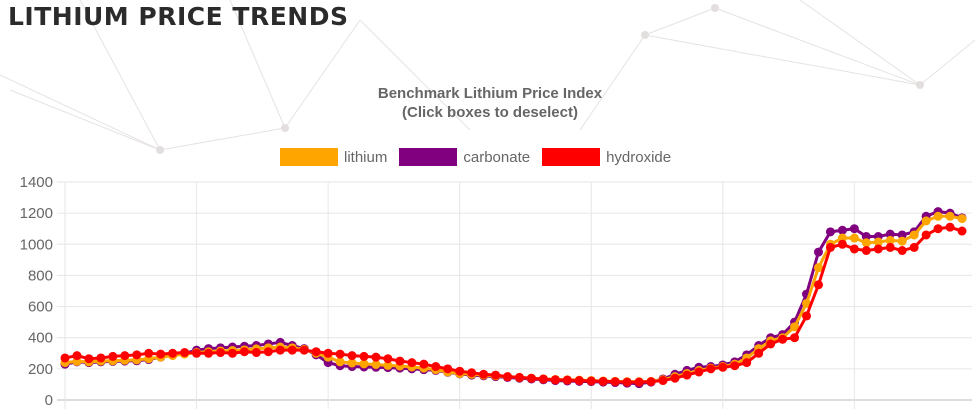 The width and height of the screenshot is (975, 409). I want to click on legend-item-hydroxide: hydroxide, so click(606, 157).